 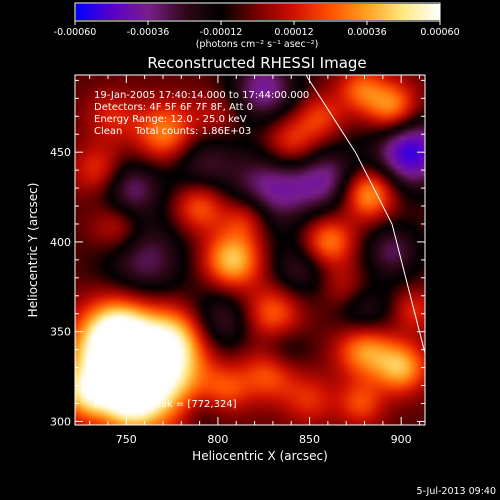 I want to click on info-time-range: 19-Jan-2005 17:40:14.000 to 17:44:00.000, so click(x=201, y=95).